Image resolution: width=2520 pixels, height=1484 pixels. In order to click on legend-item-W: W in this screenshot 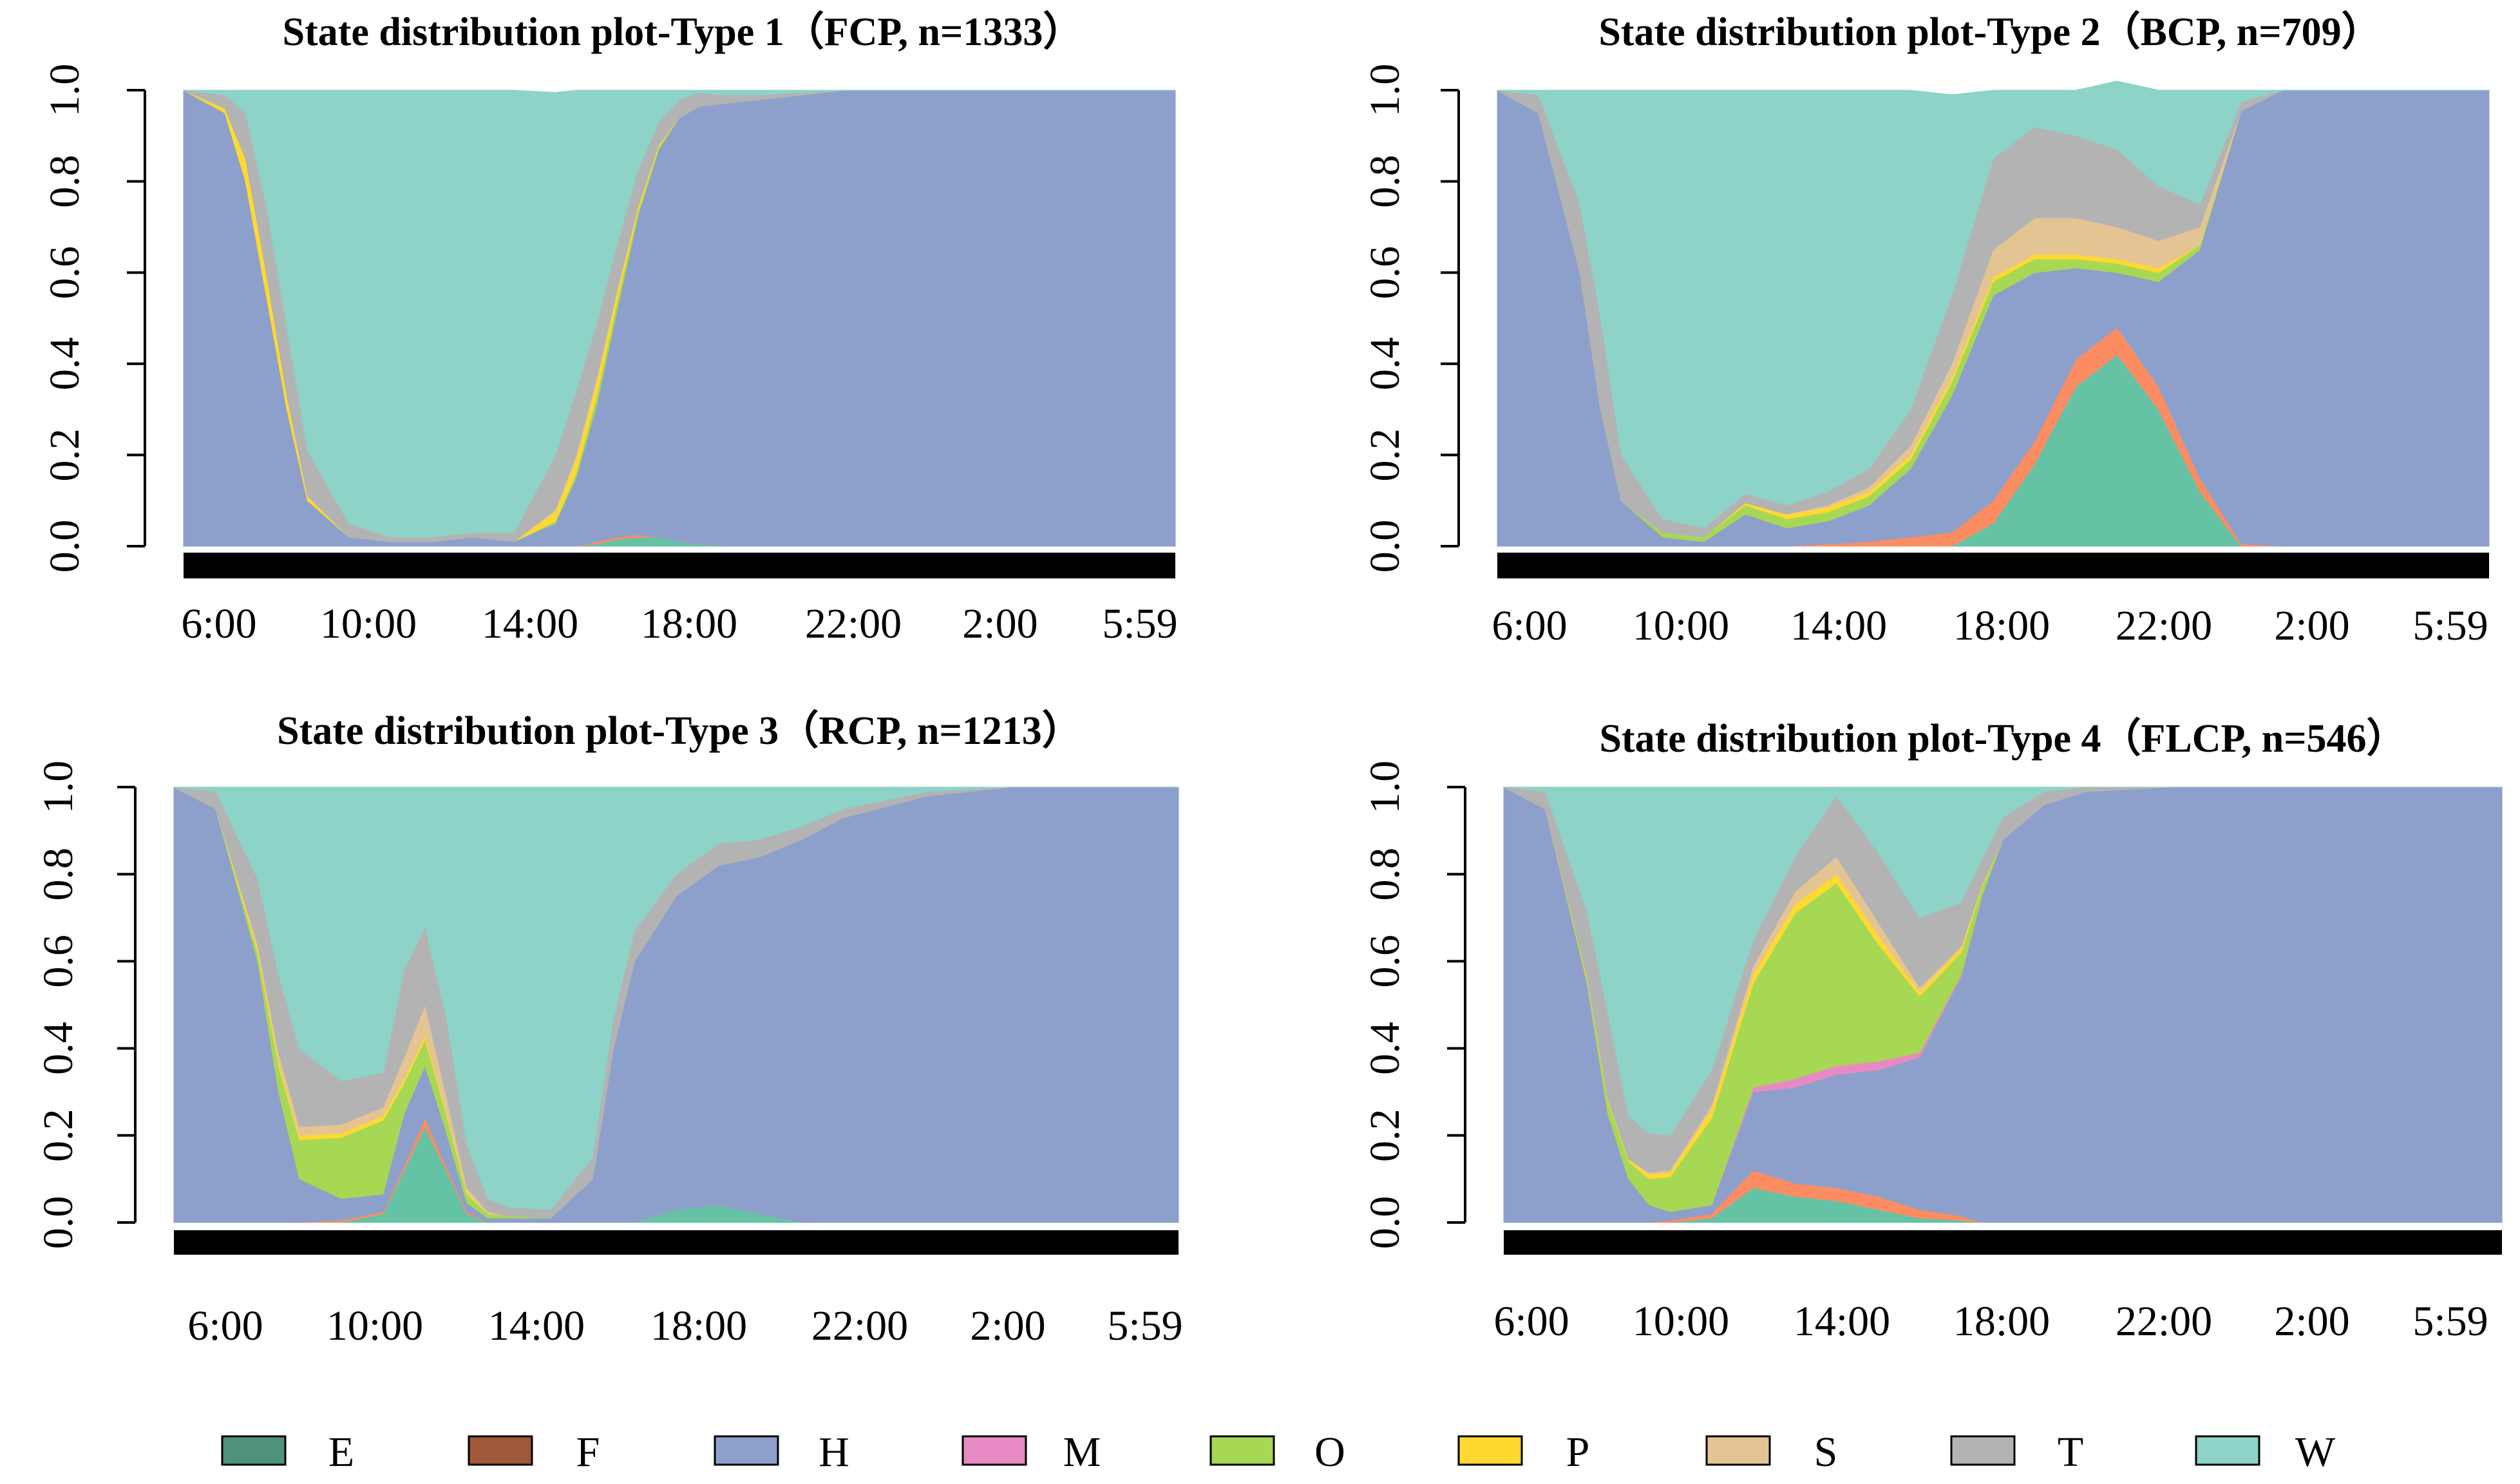, I will do `click(2265, 1452)`.